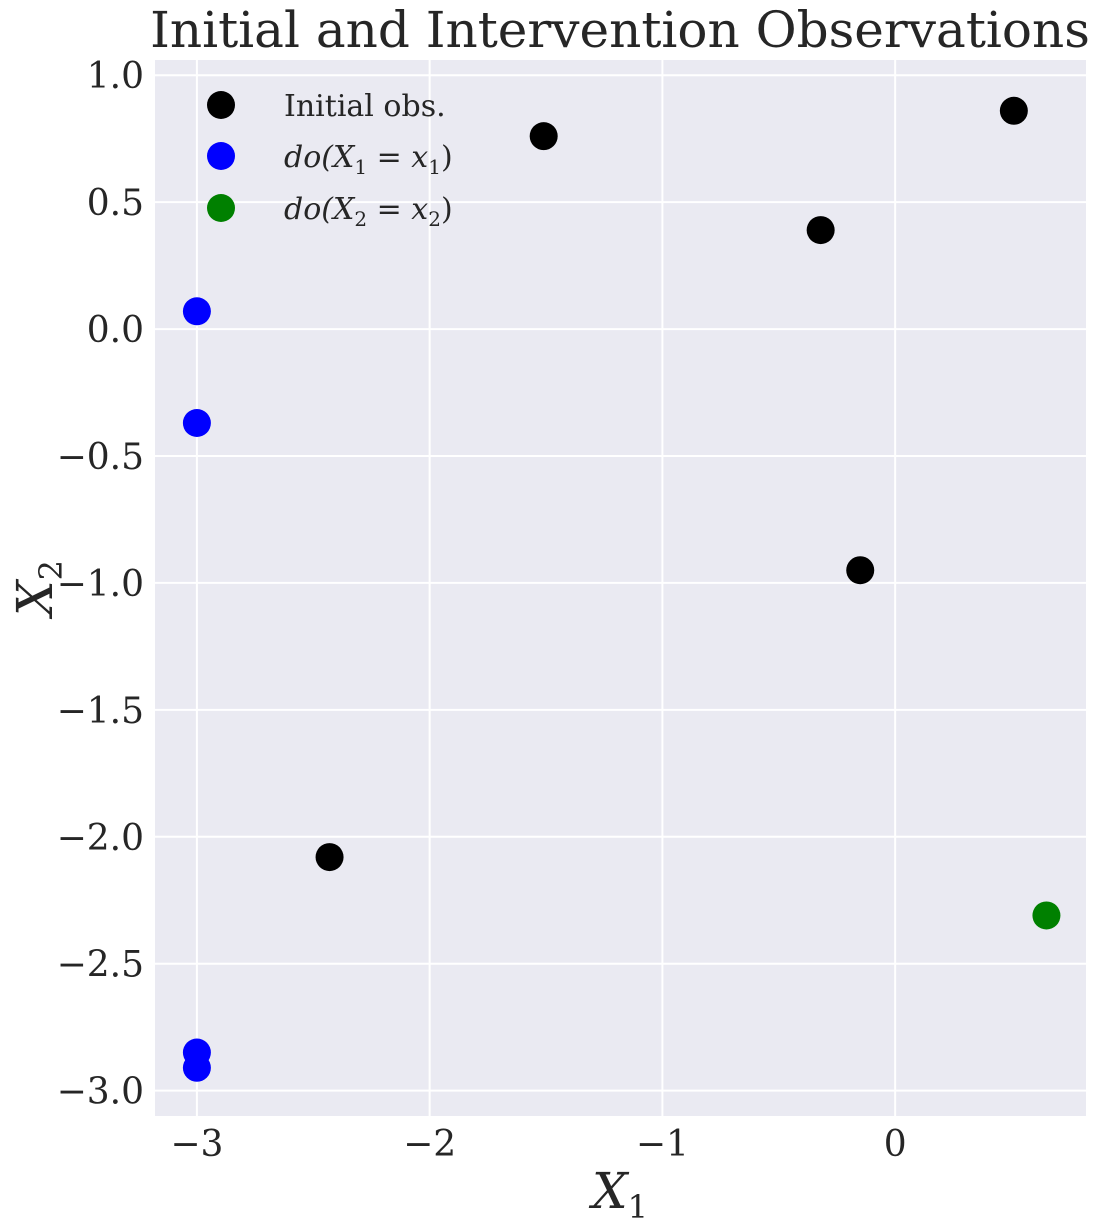 The width and height of the screenshot is (1096, 1227). I want to click on y-tick-label: 0.5, so click(115, 203).